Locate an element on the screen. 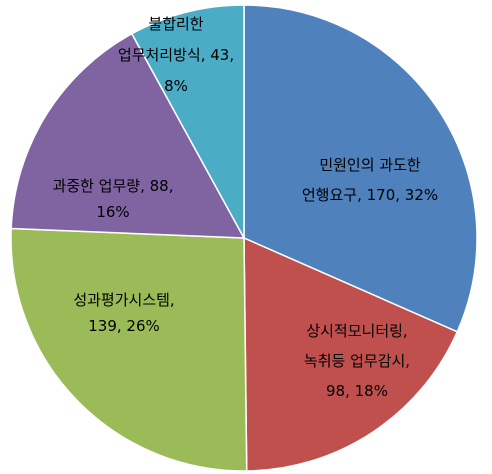 The height and width of the screenshot is (474, 492). pie-label-line: 성과평가시스템, is located at coordinates (123, 300).